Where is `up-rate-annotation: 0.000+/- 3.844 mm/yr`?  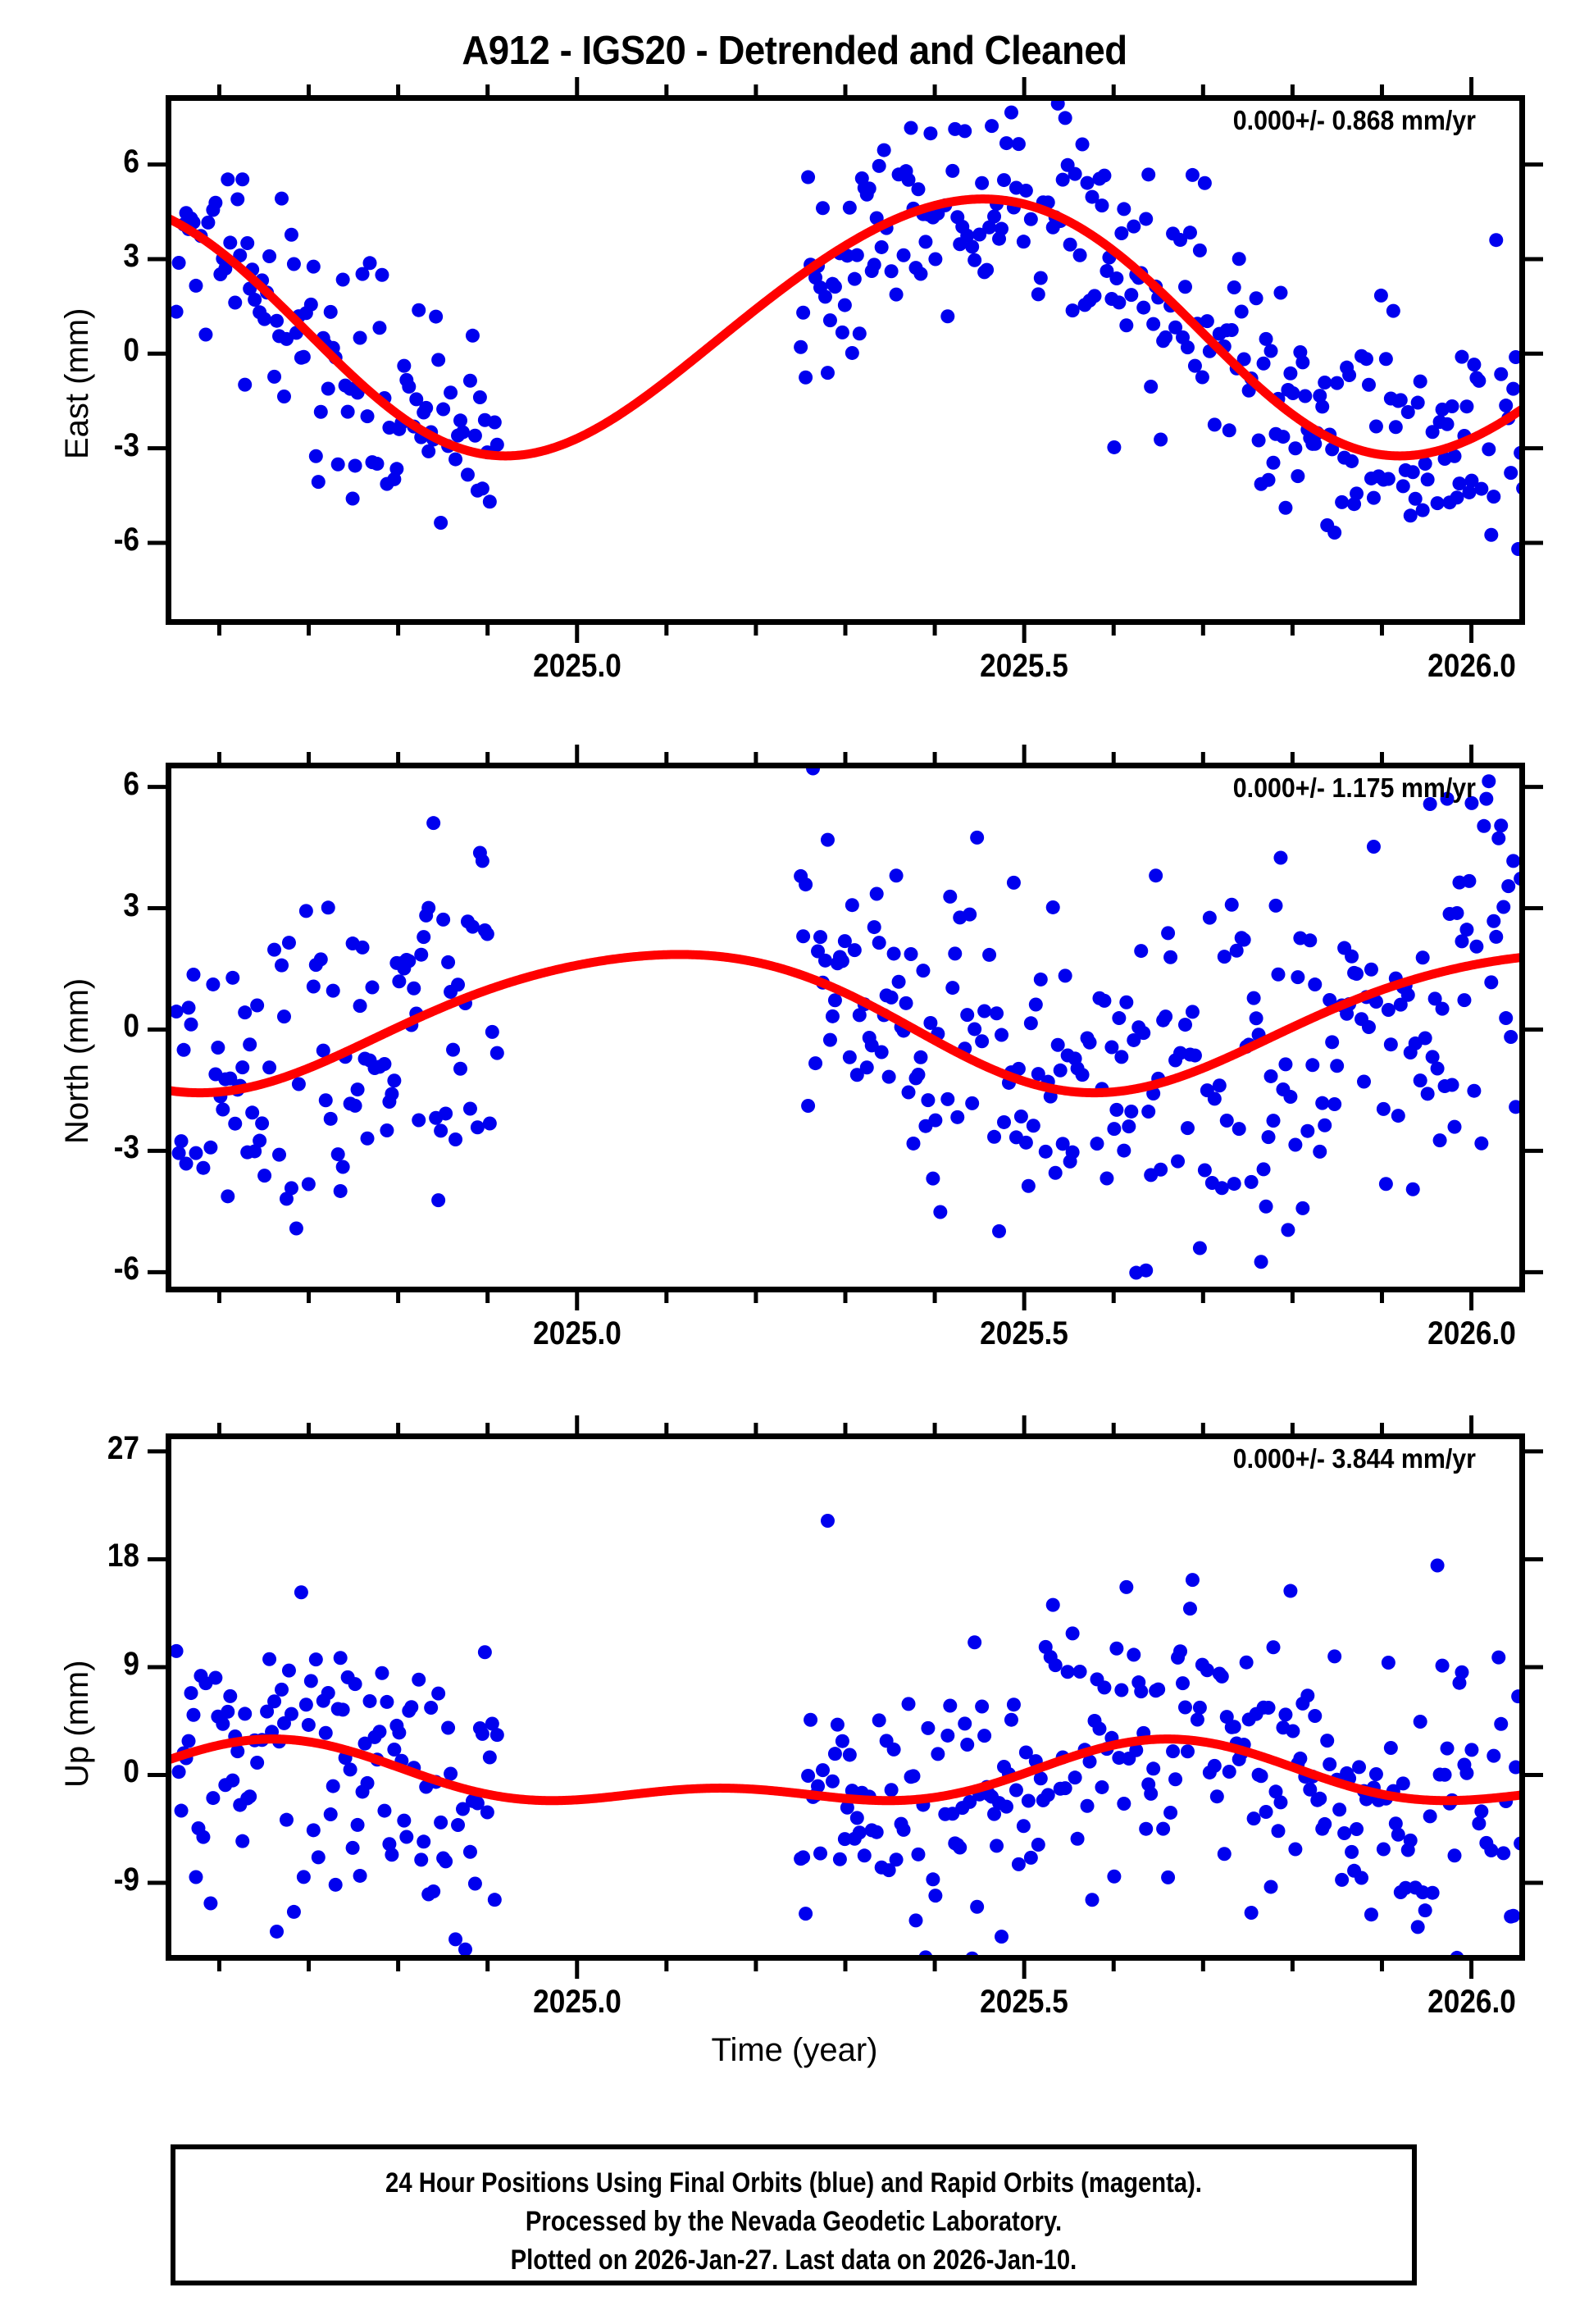 up-rate-annotation: 0.000+/- 3.844 mm/yr is located at coordinates (1354, 1458).